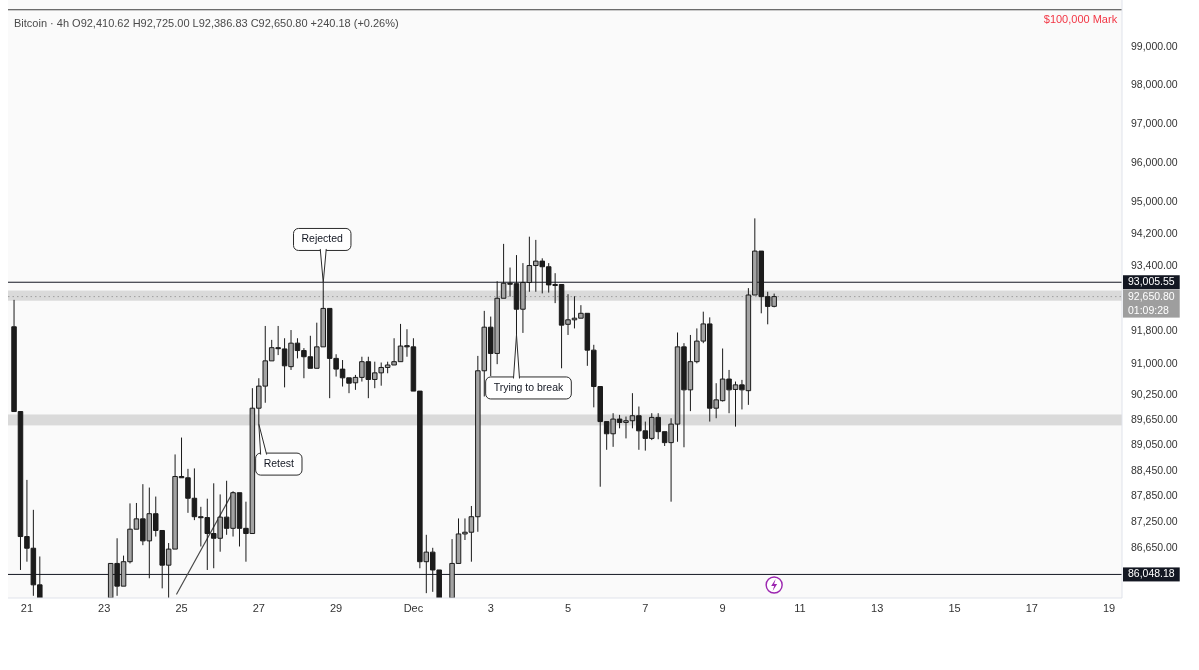 The height and width of the screenshot is (670, 1199). What do you see at coordinates (413, 607) in the screenshot?
I see `x-tick-label: Dec` at bounding box center [413, 607].